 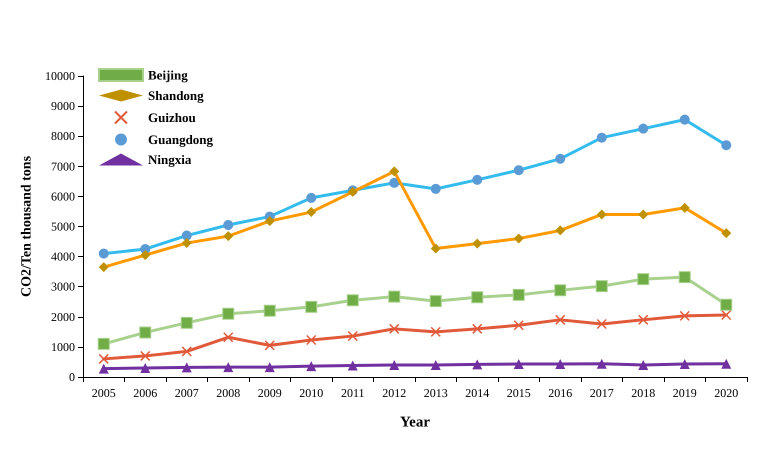 I want to click on y-tick-label: 8000, so click(x=63, y=136).